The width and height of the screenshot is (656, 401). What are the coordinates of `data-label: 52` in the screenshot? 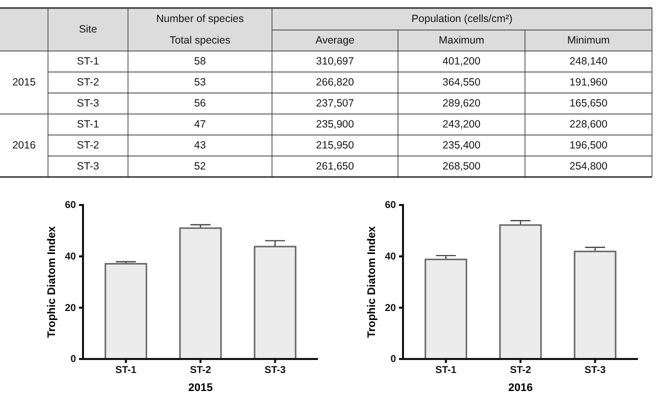 It's located at (200, 166).